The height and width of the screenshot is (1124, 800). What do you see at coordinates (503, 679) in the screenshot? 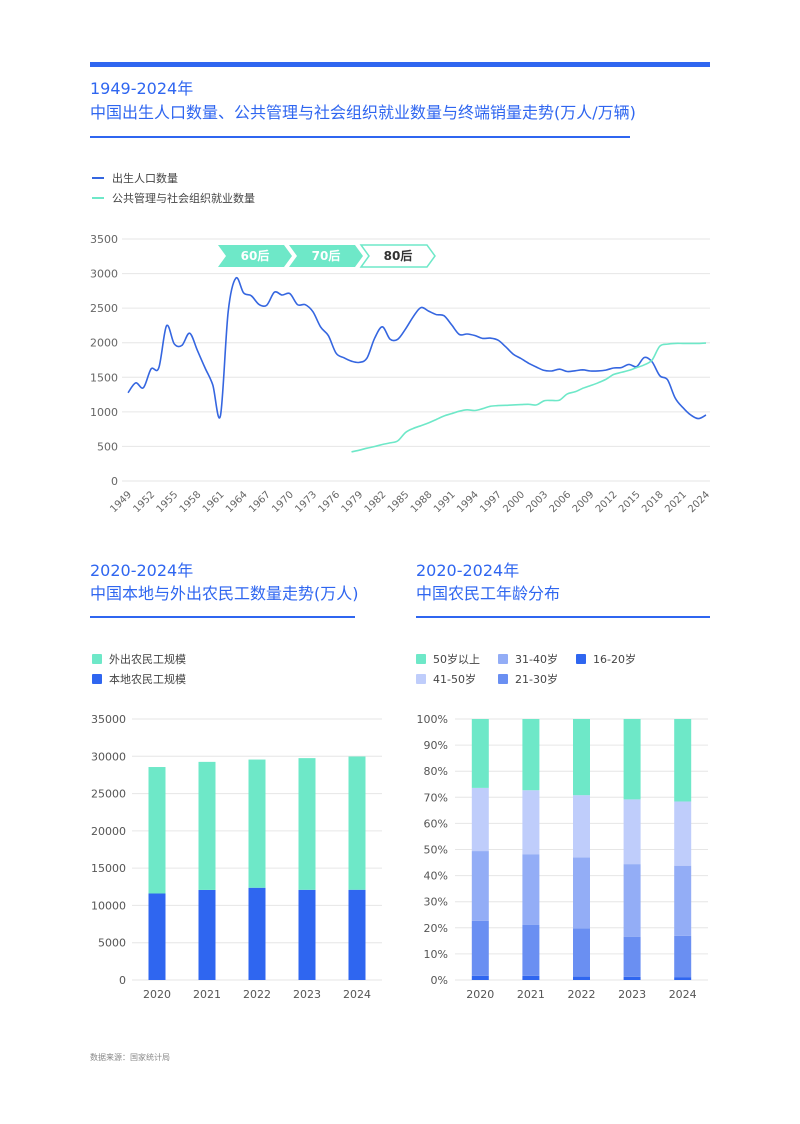
I see `legend-age-21-30-swatch` at bounding box center [503, 679].